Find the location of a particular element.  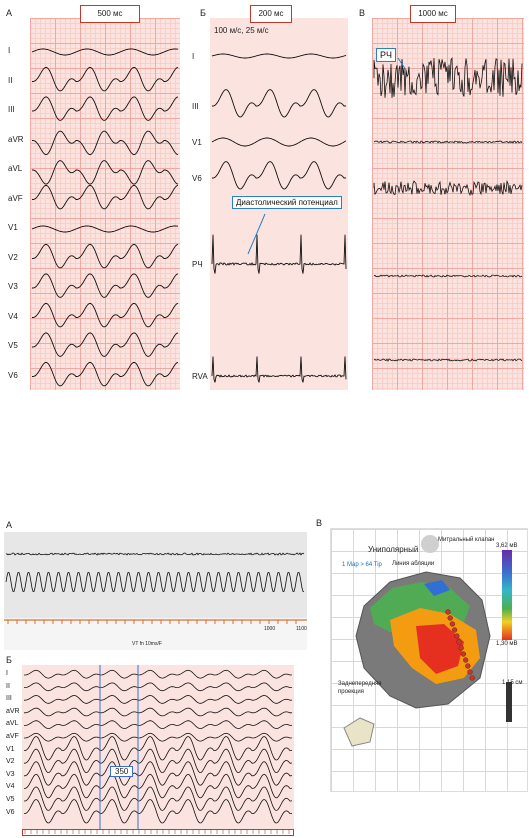

callout-pointer is located at coordinates (402, 64).